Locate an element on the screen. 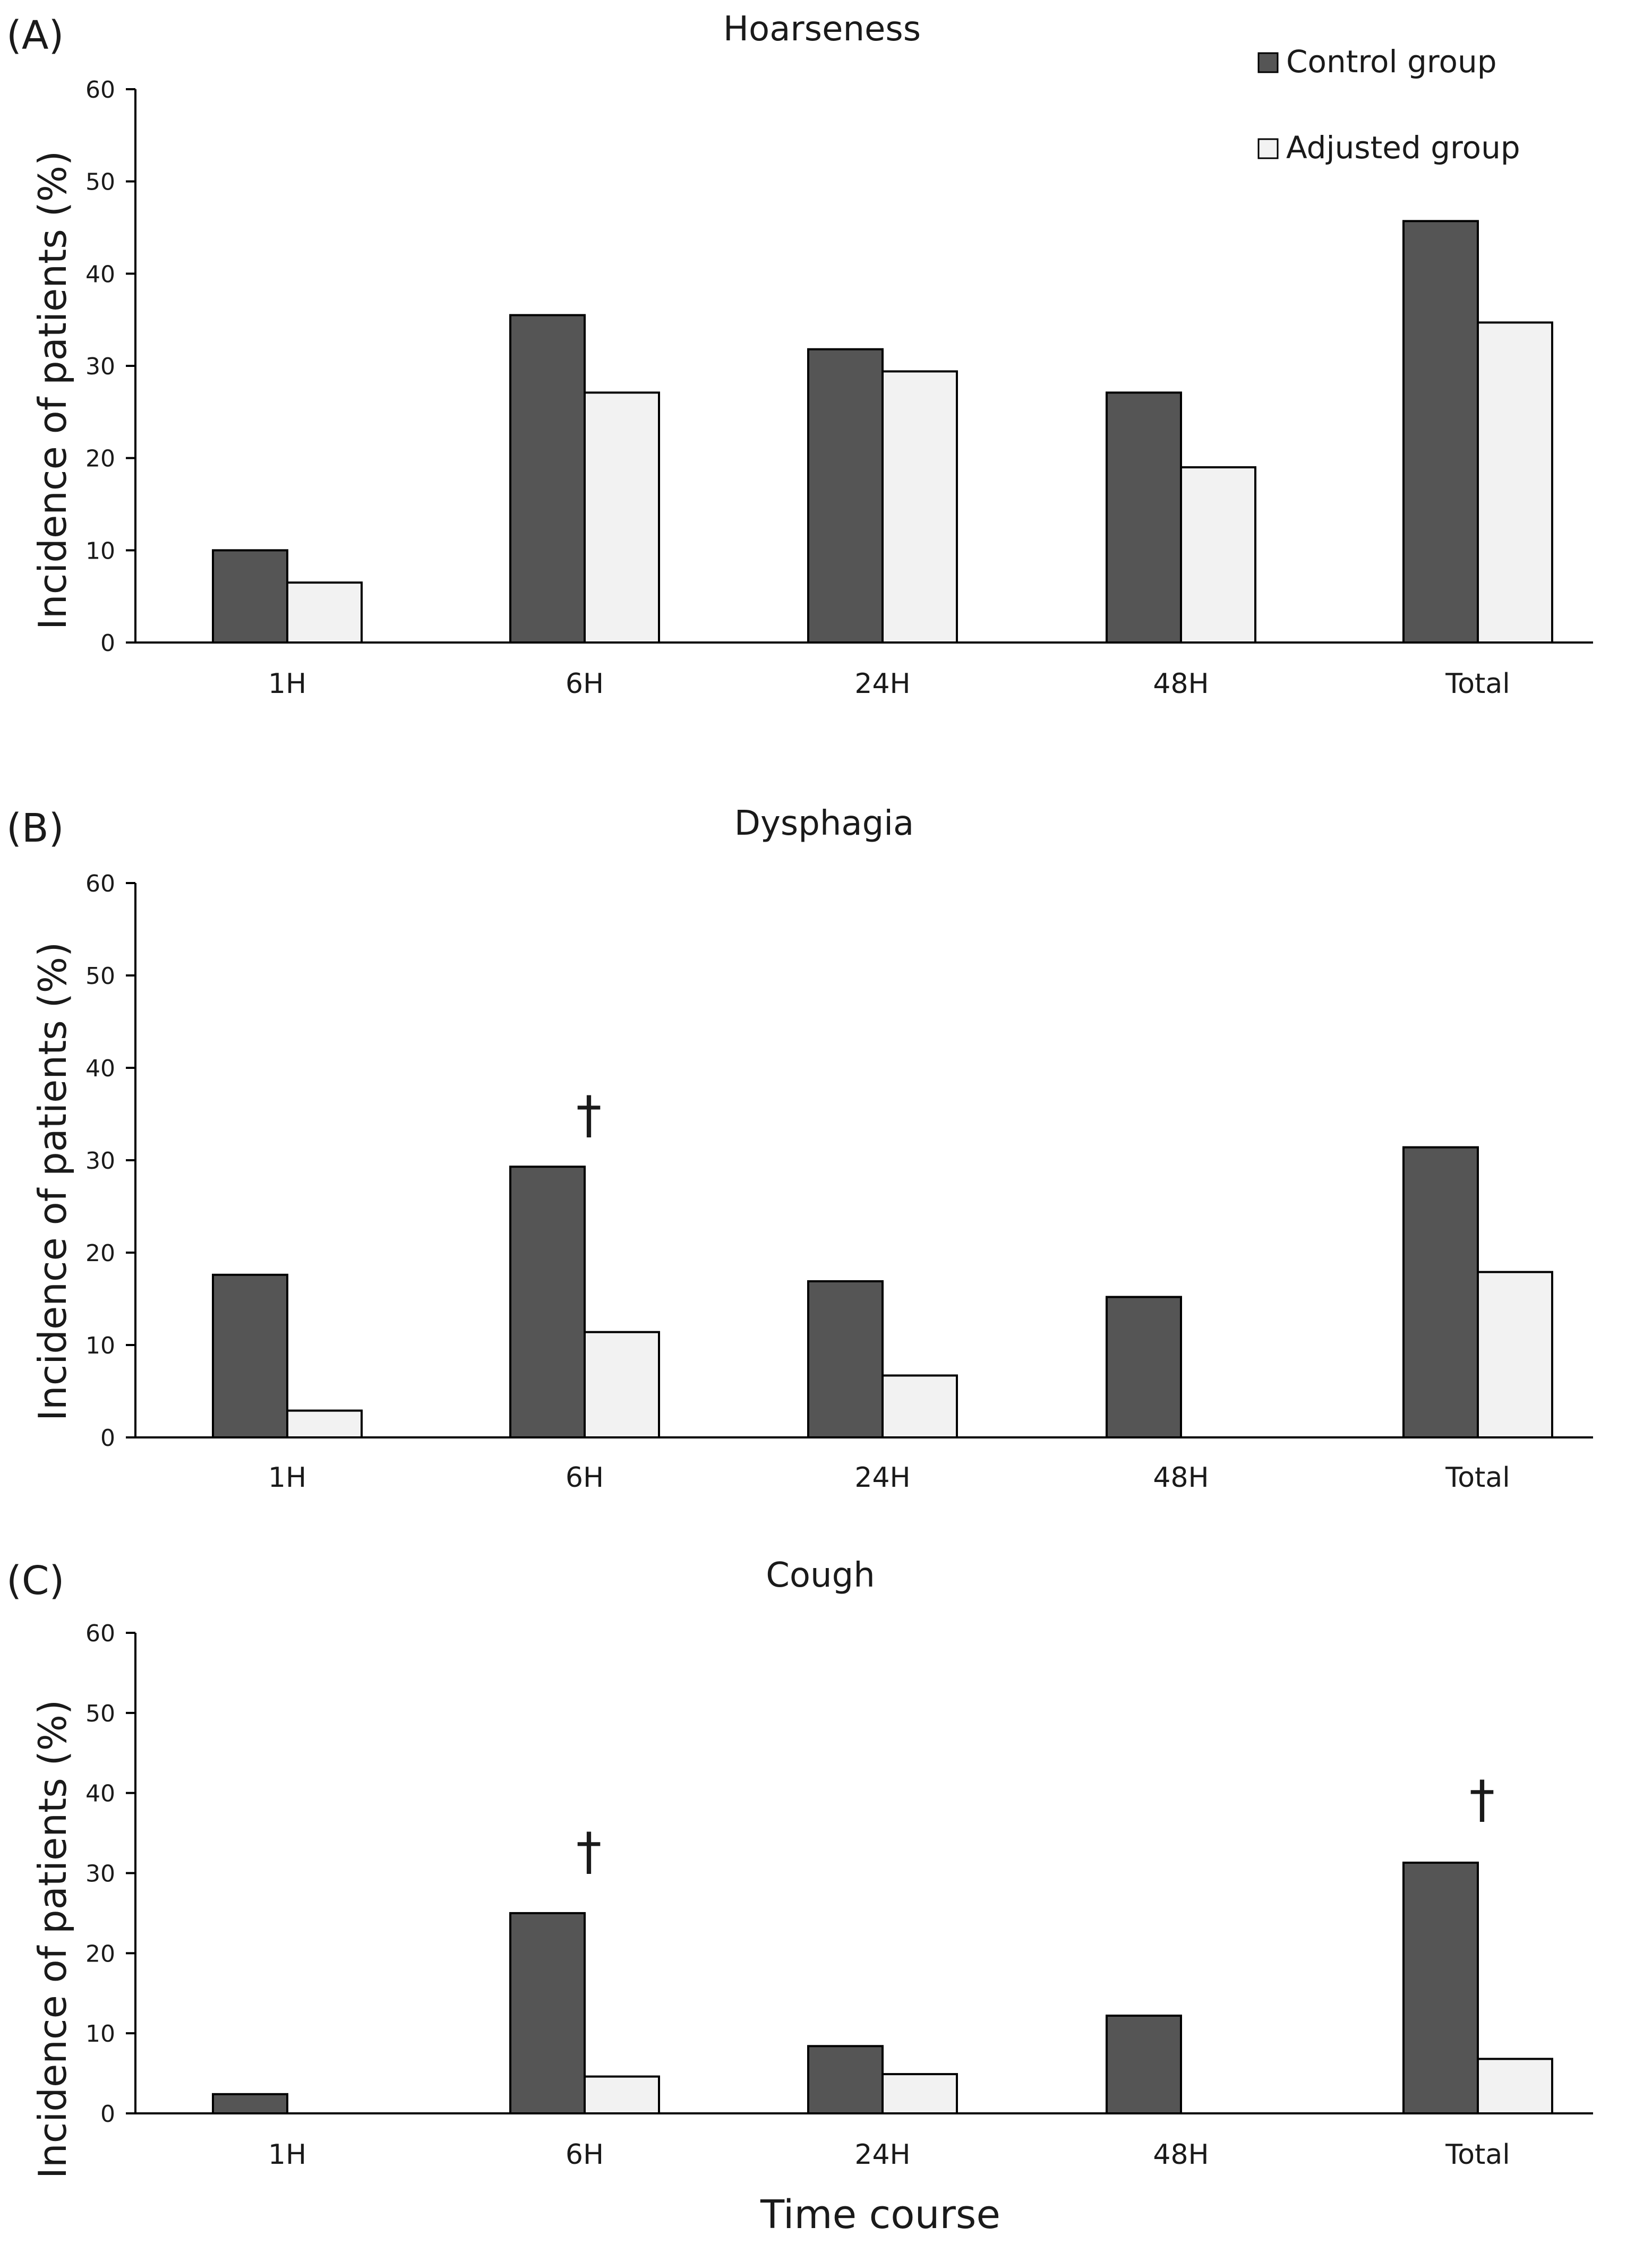 Image resolution: width=1652 pixels, height=2244 pixels. panel-a-y-axis-label: Incidence of patients (%) is located at coordinates (52, 390).